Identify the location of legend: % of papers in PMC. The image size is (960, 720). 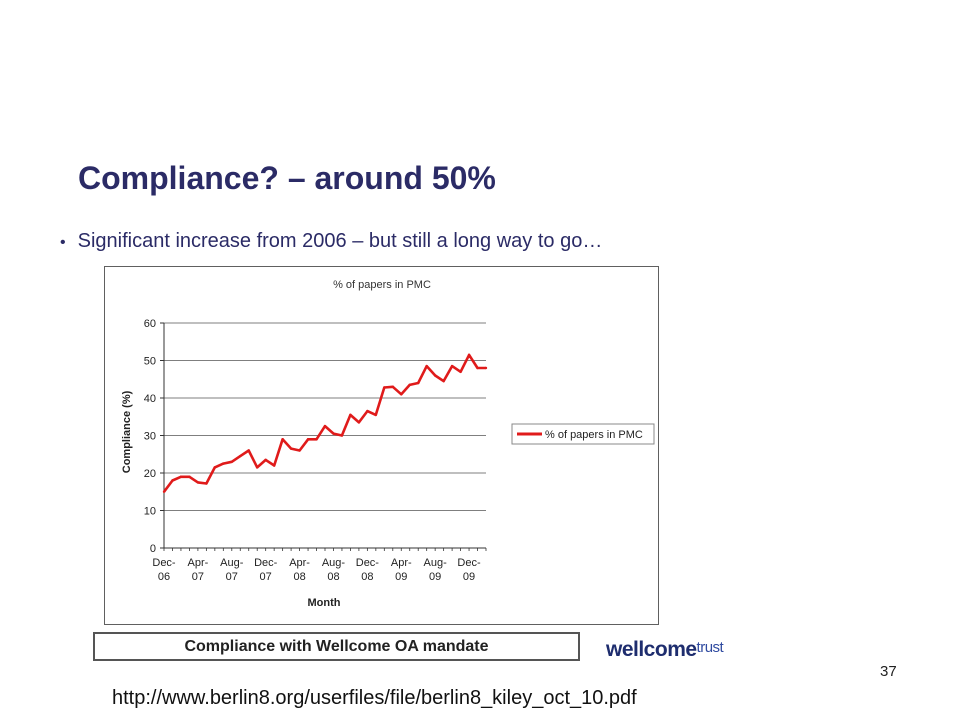
(583, 434).